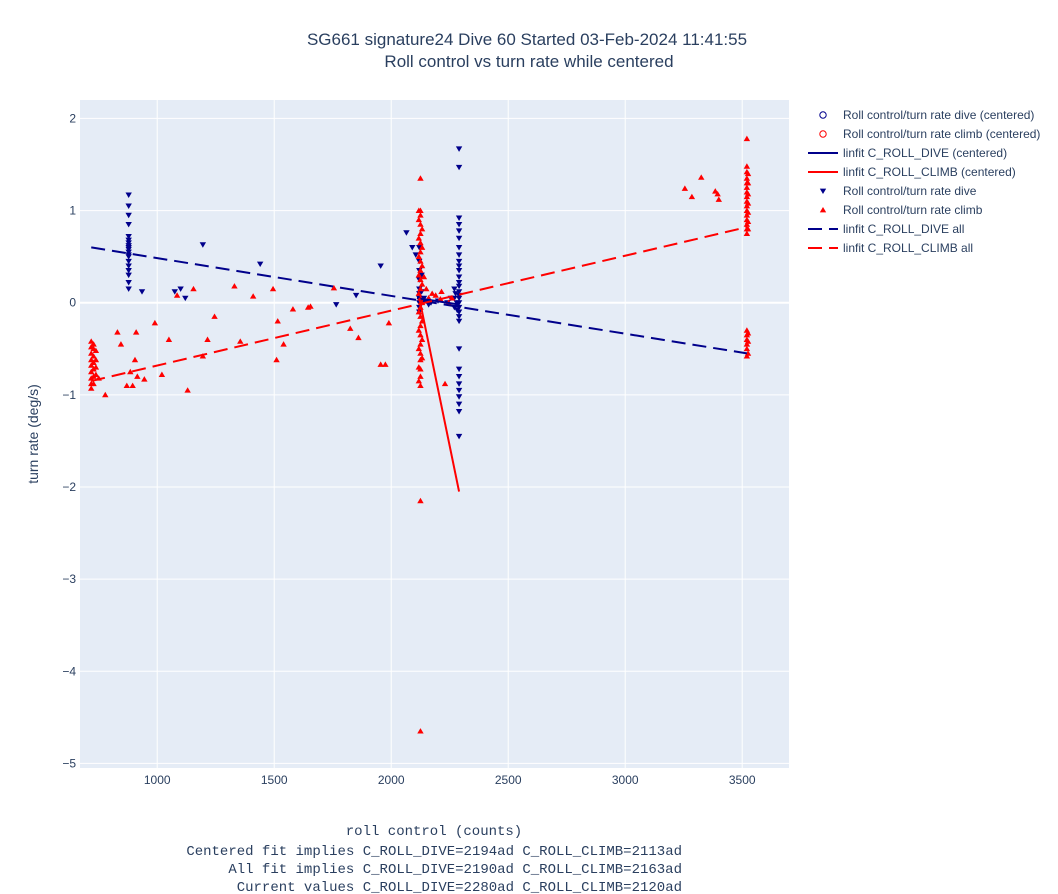 This screenshot has height=894, width=1058. Describe the element at coordinates (927, 115) in the screenshot. I see `legend-item: Roll control/turn rate dive (centered)` at that location.